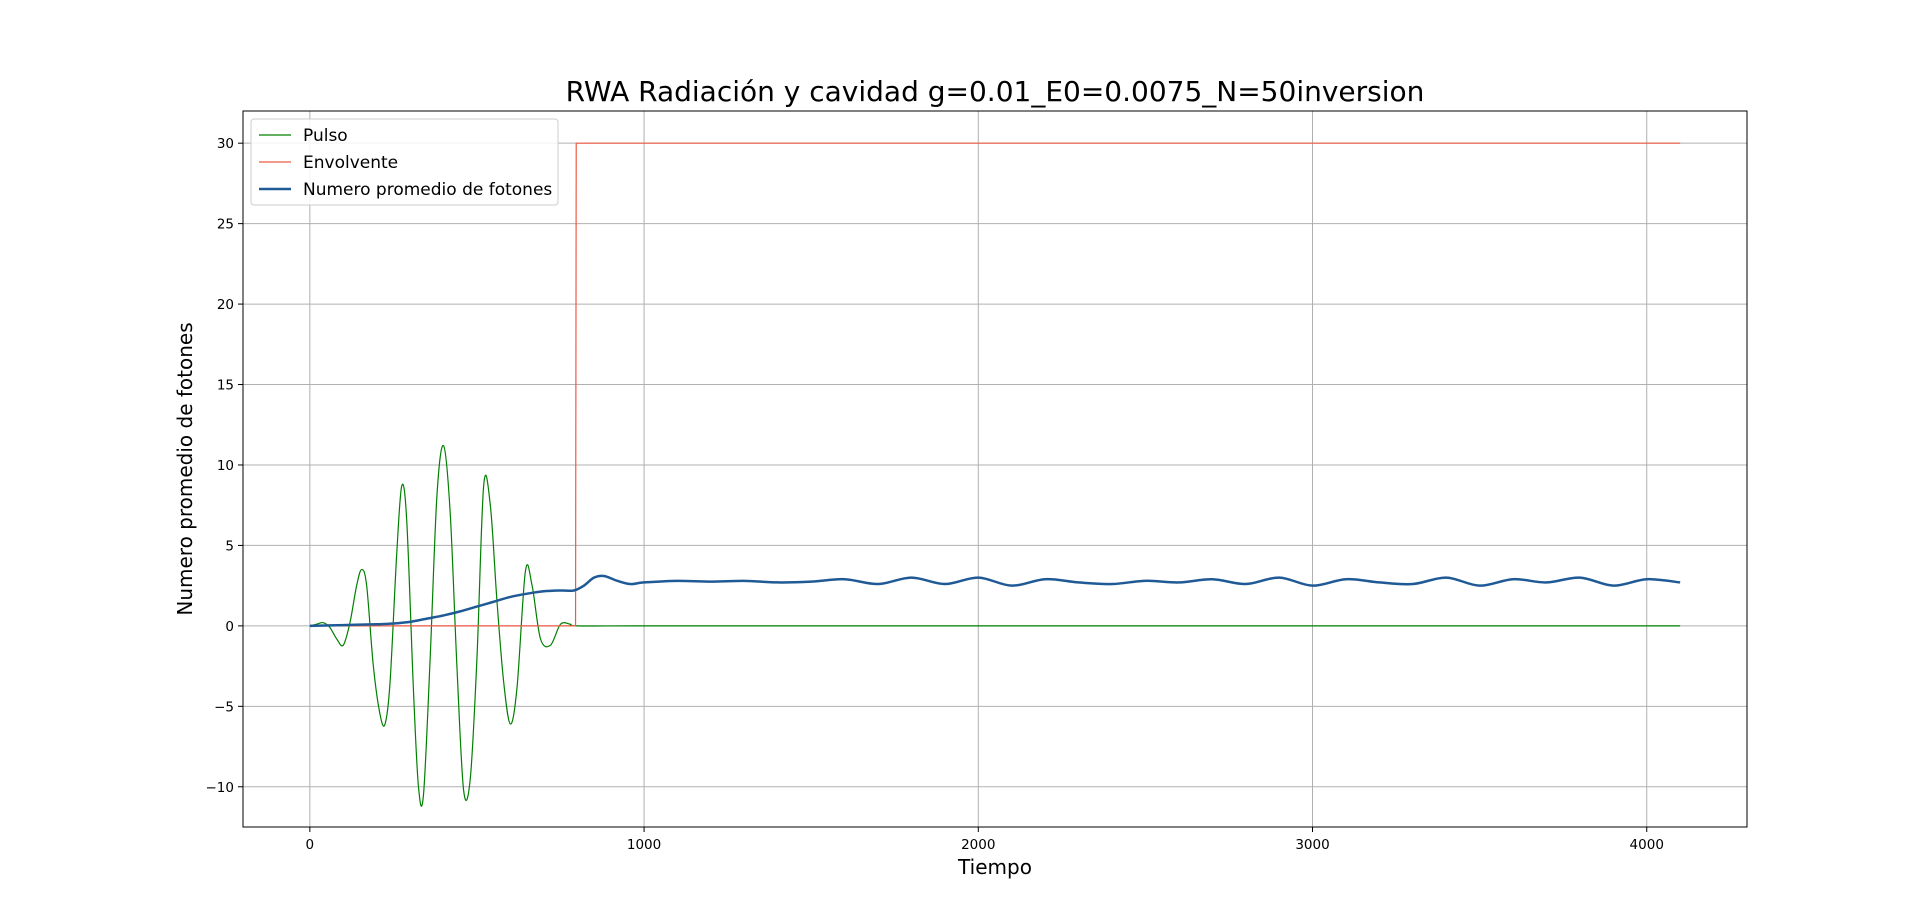 This screenshot has height=919, width=1920. I want to click on legend-label: Envolvente, so click(350, 163).